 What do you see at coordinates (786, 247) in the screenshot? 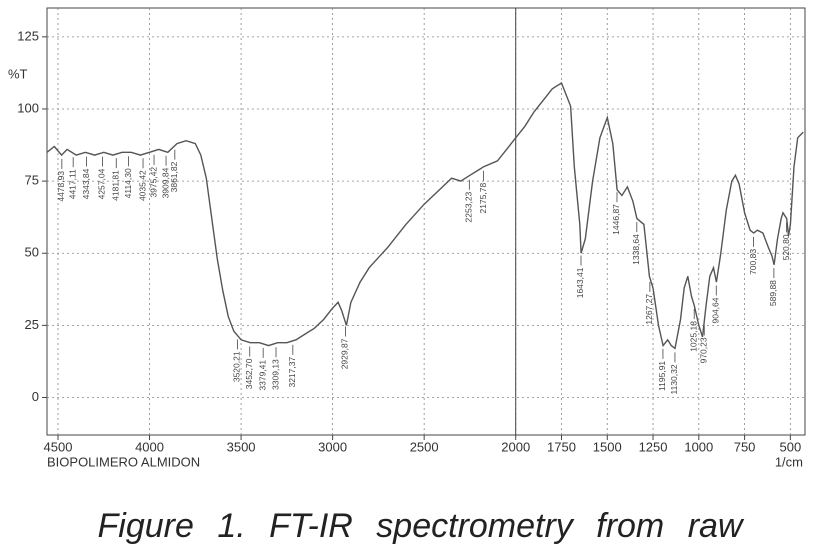
I see `peak-label: 520,80` at bounding box center [786, 247].